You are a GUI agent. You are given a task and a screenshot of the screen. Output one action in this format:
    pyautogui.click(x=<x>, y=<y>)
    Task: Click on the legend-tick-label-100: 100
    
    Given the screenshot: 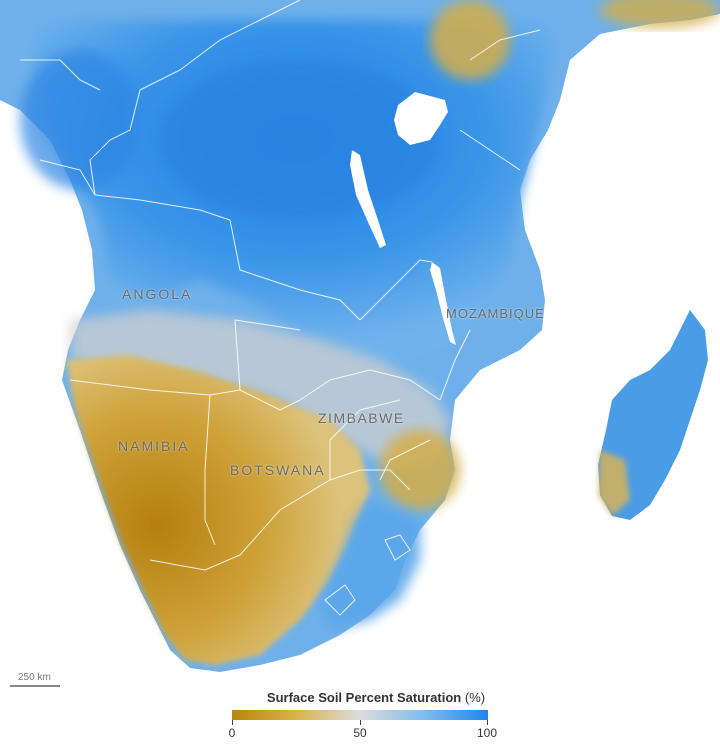 What is the action you would take?
    pyautogui.click(x=487, y=733)
    